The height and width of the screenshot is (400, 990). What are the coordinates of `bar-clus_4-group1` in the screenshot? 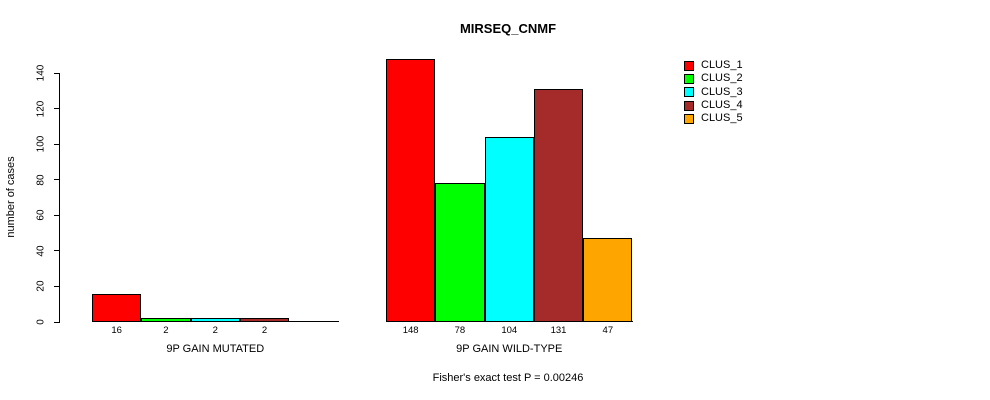 It's located at (558, 205).